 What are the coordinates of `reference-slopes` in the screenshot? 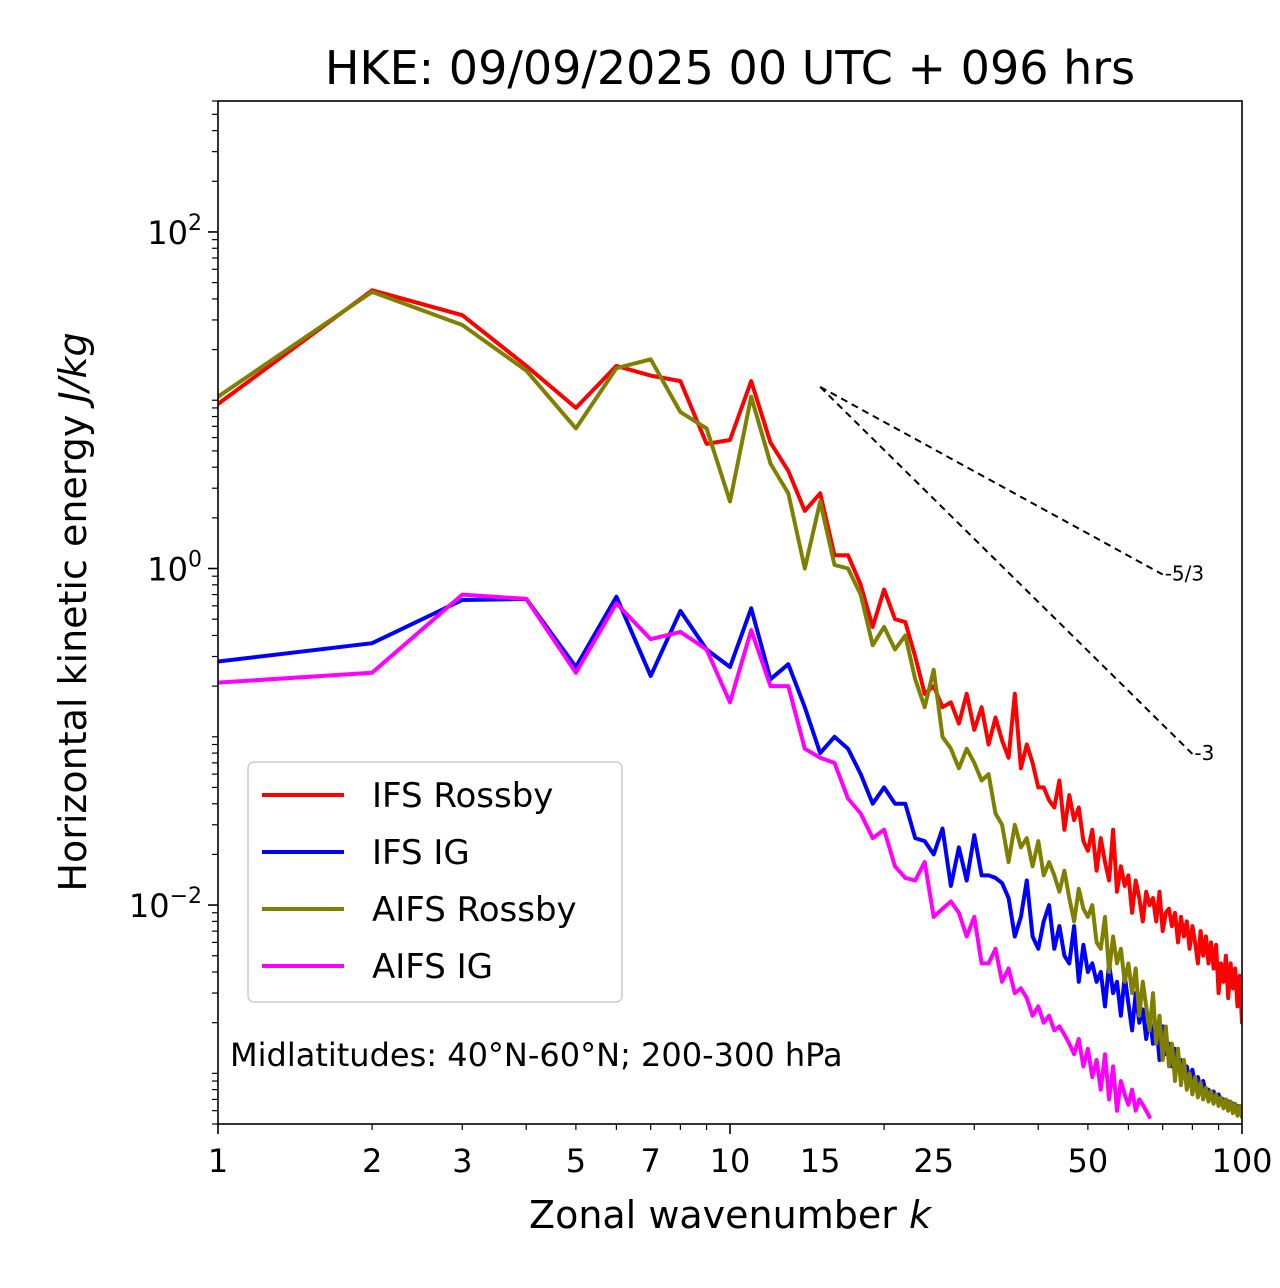 It's located at (1006, 570).